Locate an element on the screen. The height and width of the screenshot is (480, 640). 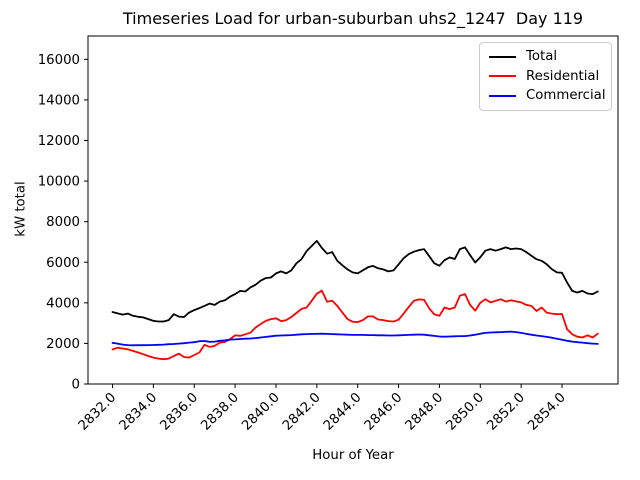
y-tick-label: 10000 is located at coordinates (59, 182).